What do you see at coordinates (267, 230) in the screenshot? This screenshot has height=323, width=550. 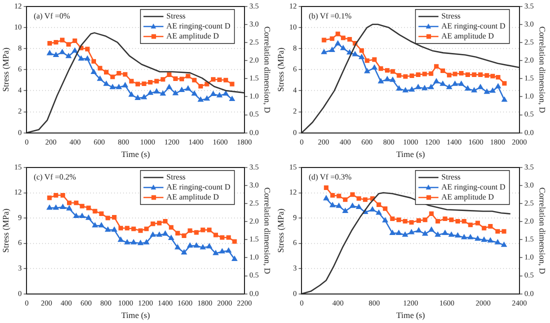 I see `y2-axis-title: Correlation dimension, D` at bounding box center [267, 230].